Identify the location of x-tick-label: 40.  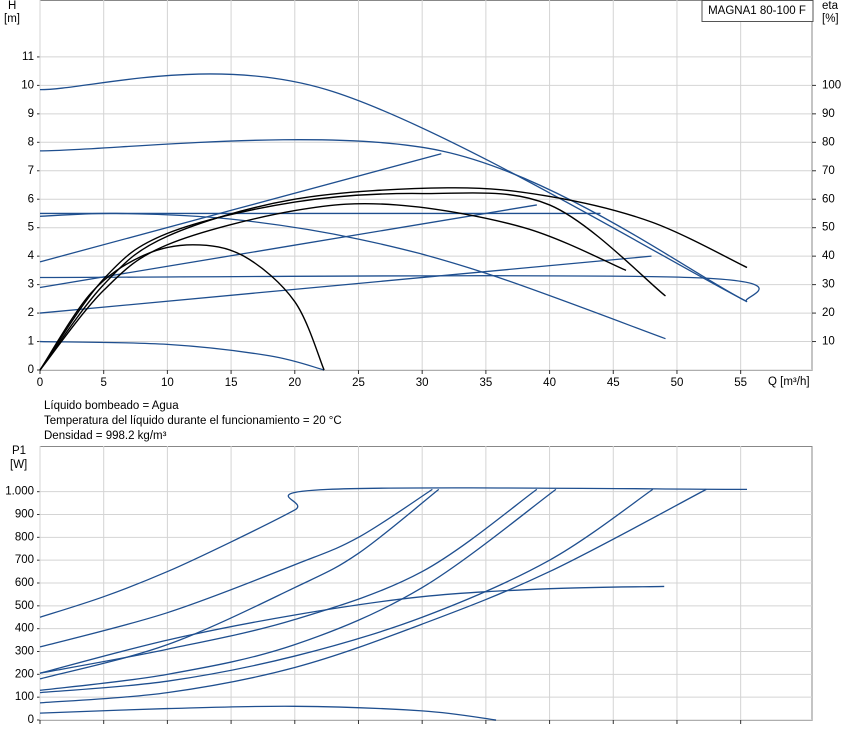
(549, 383).